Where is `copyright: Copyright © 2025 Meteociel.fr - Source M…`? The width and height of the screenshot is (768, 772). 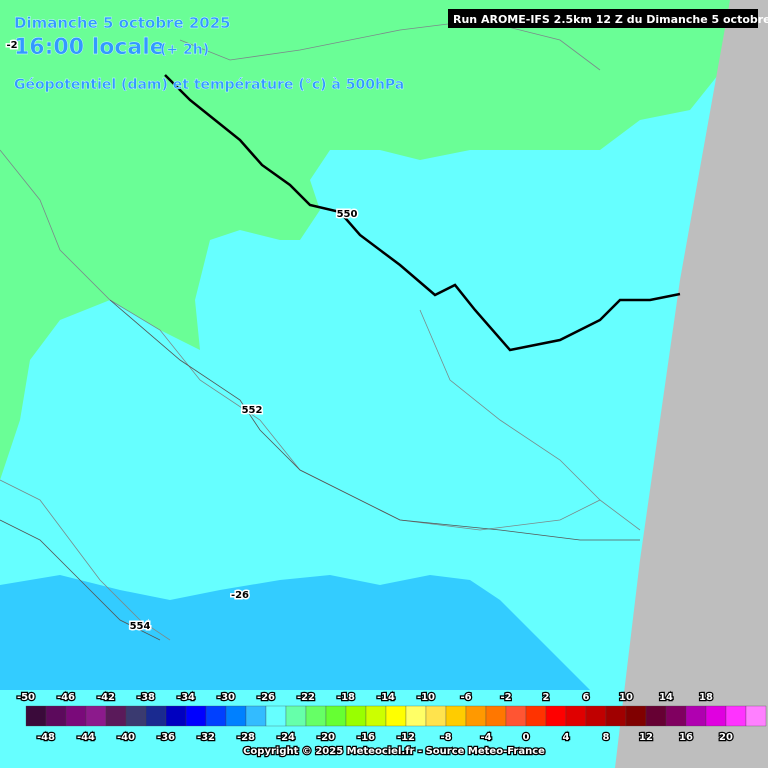 copyright: Copyright © 2025 Meteociel.fr - Source M… is located at coordinates (394, 751).